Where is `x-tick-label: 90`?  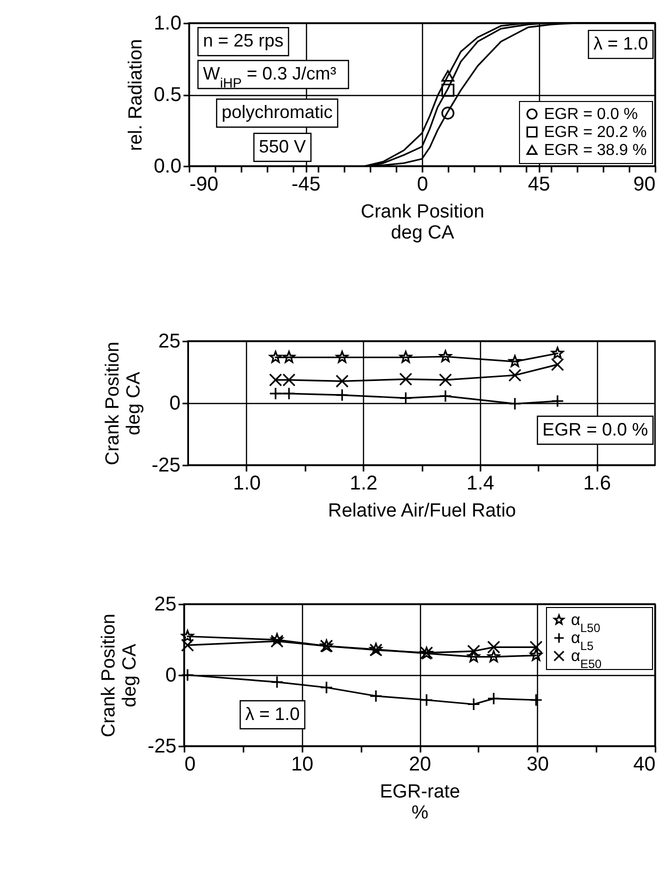
x-tick-label: 90 is located at coordinates (644, 185).